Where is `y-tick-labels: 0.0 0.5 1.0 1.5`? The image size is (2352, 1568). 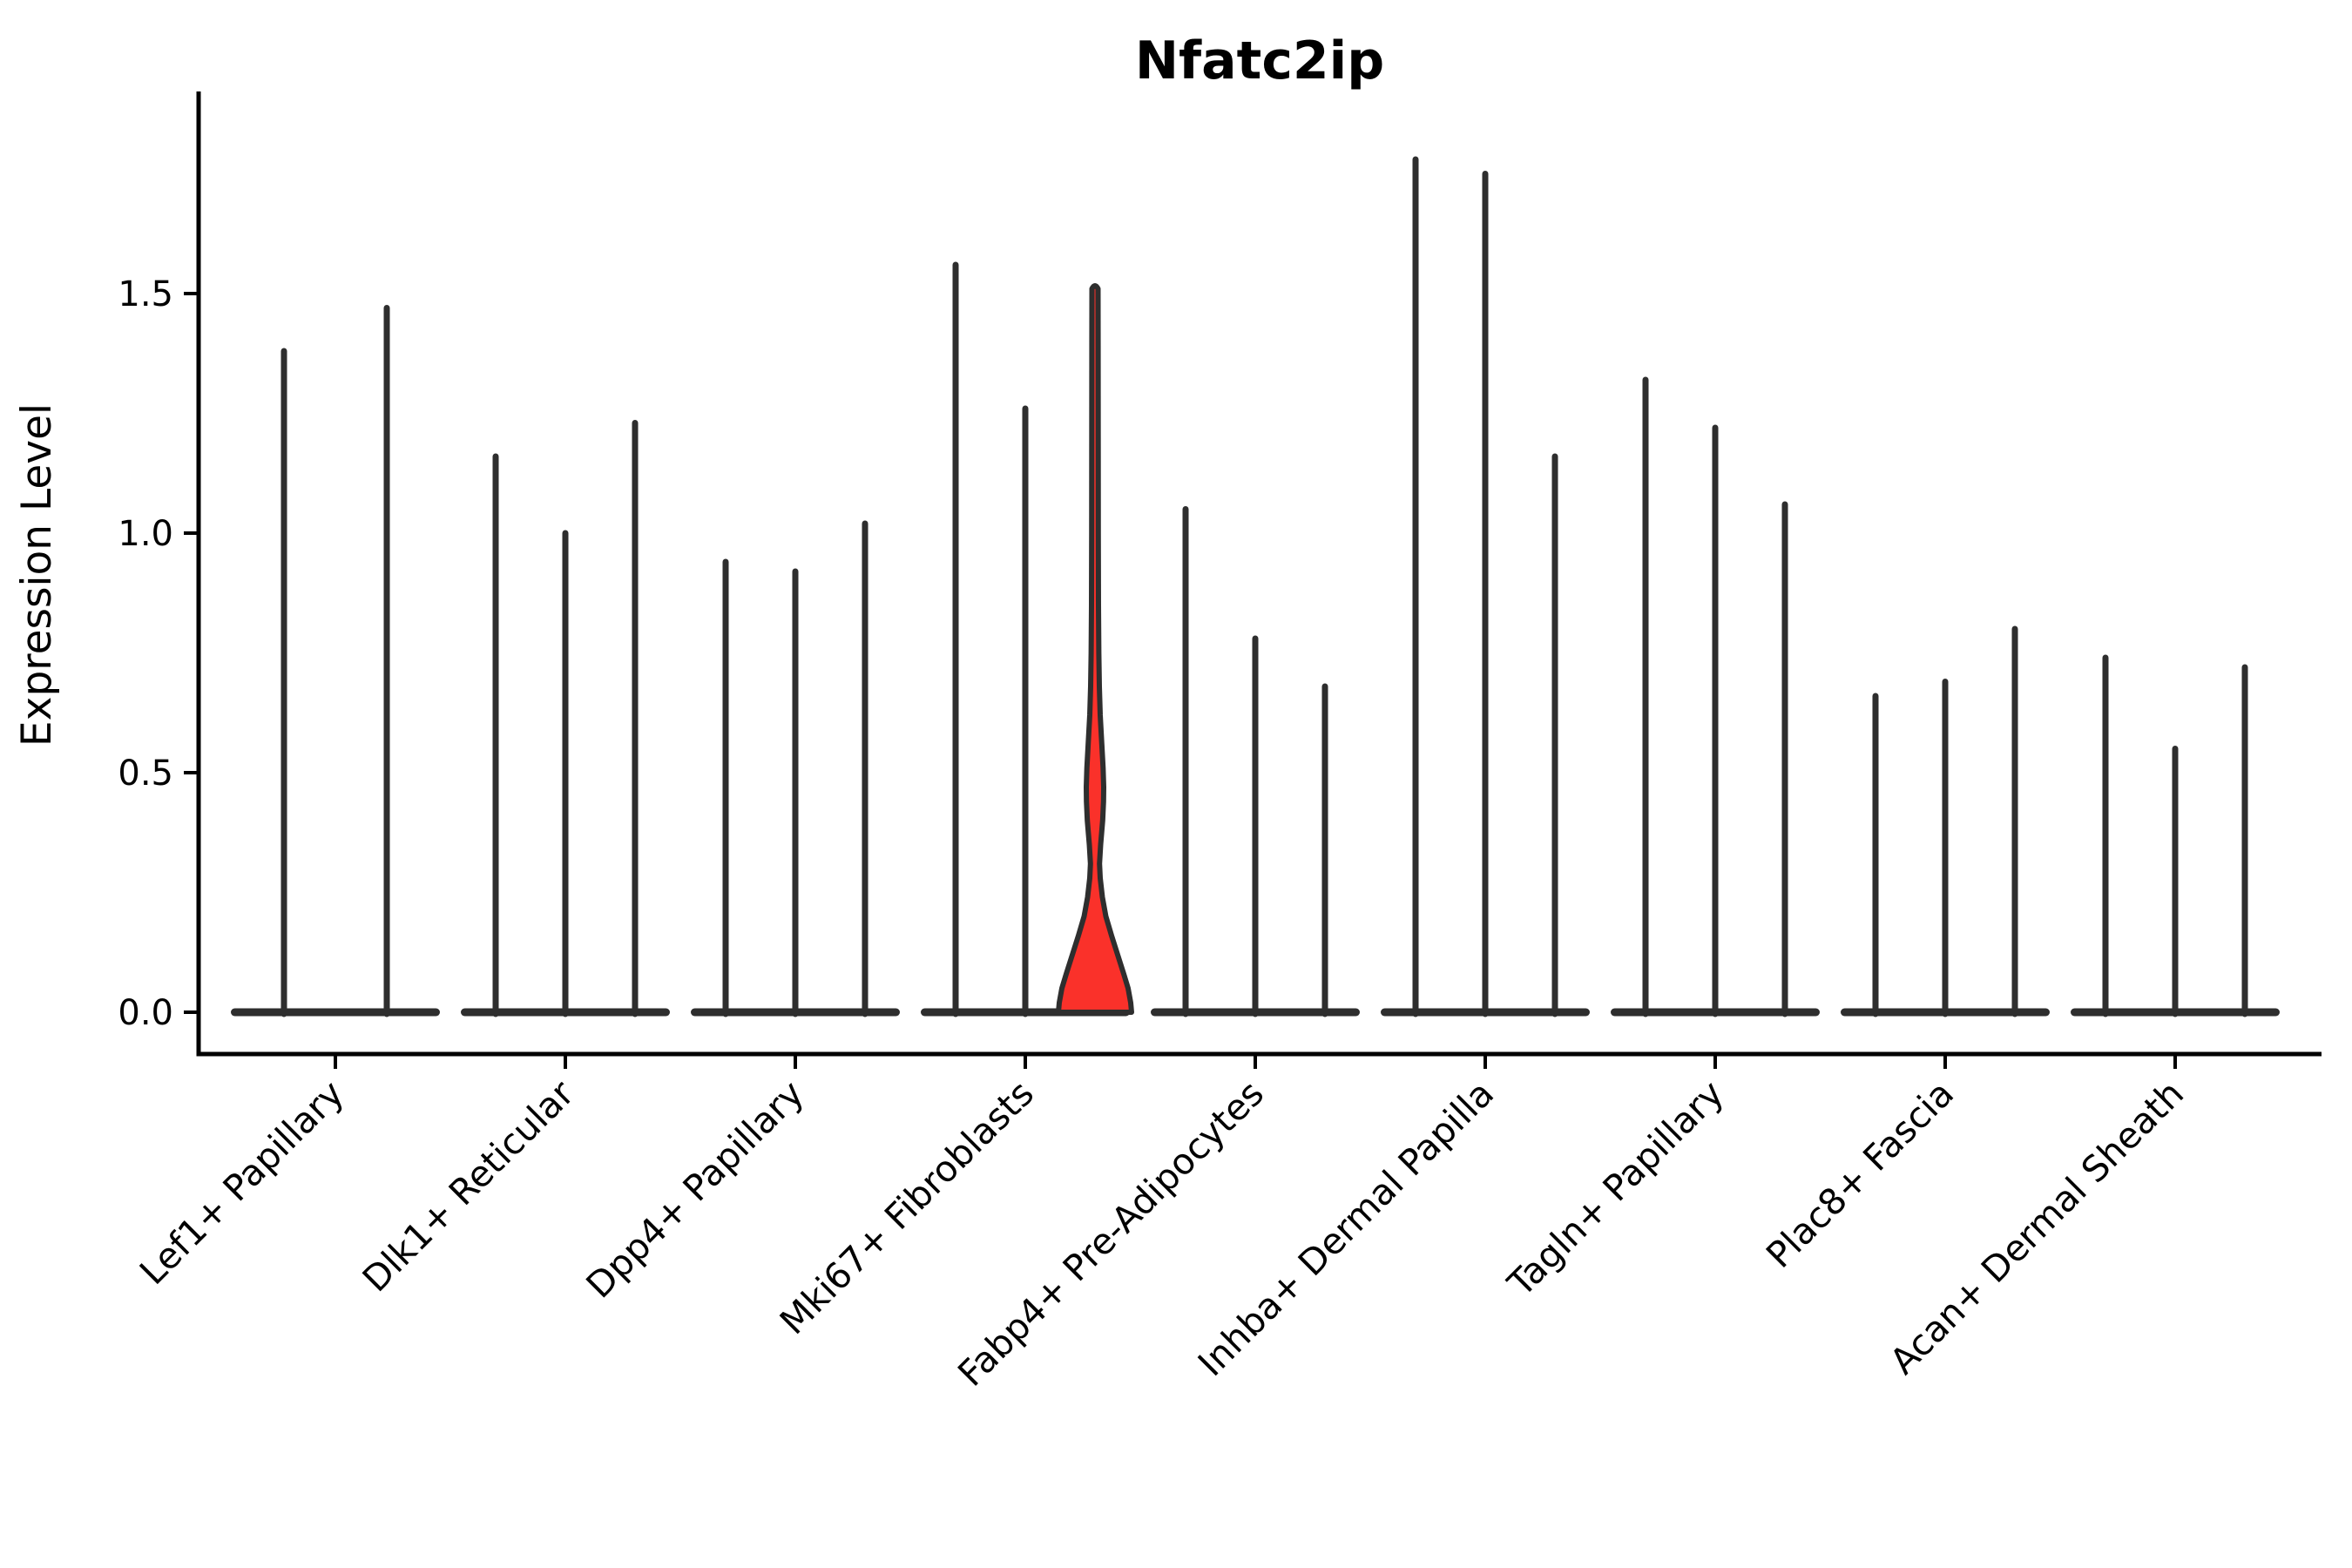
y-tick-labels: 0.0 0.5 1.0 1.5 is located at coordinates (145, 653).